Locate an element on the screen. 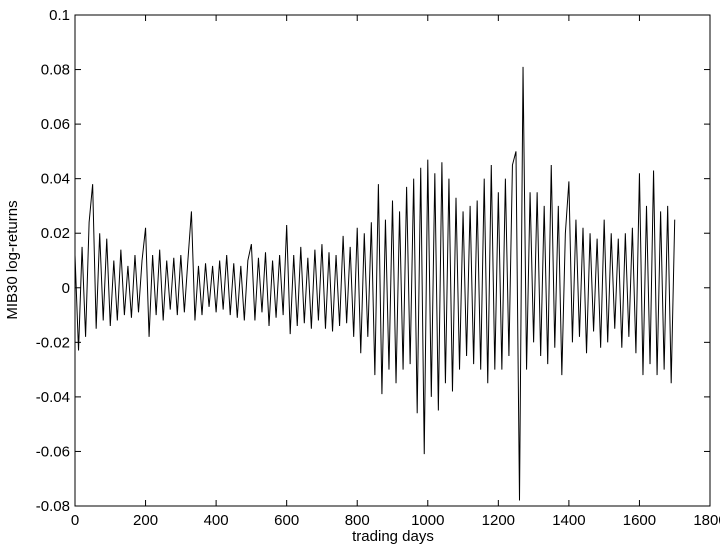  x-tick-label: 1000 is located at coordinates (427, 520).